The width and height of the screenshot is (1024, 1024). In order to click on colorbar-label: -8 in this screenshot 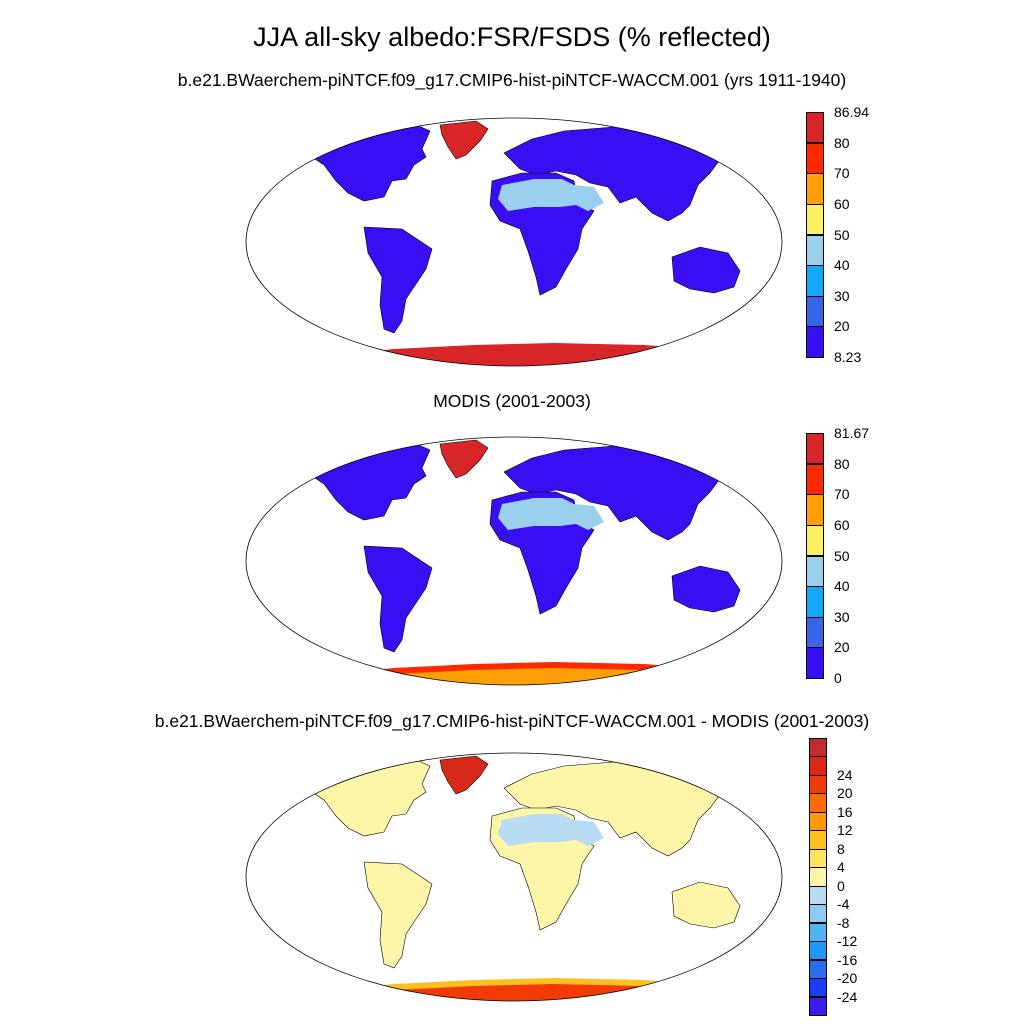, I will do `click(843, 922)`.